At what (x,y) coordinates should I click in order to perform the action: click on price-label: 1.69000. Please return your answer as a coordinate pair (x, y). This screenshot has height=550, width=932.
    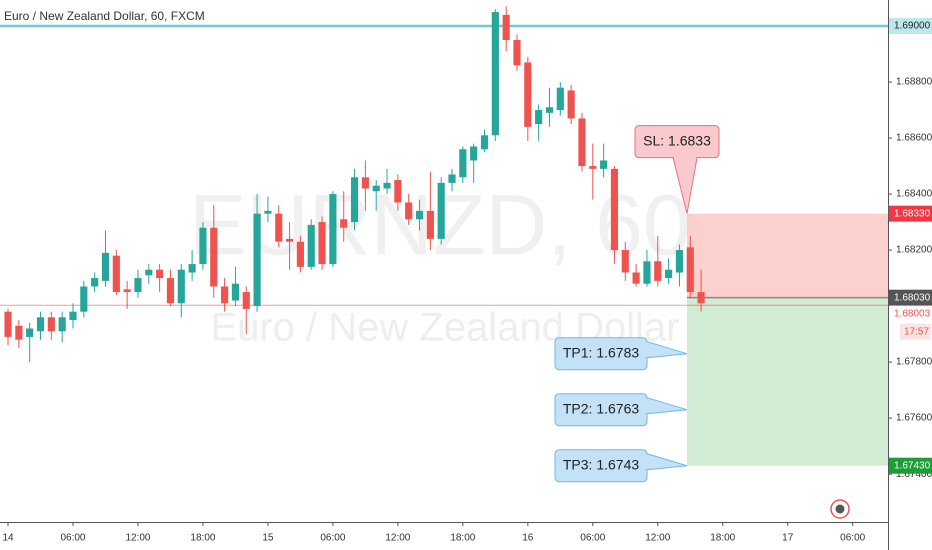
    Looking at the image, I should click on (912, 26).